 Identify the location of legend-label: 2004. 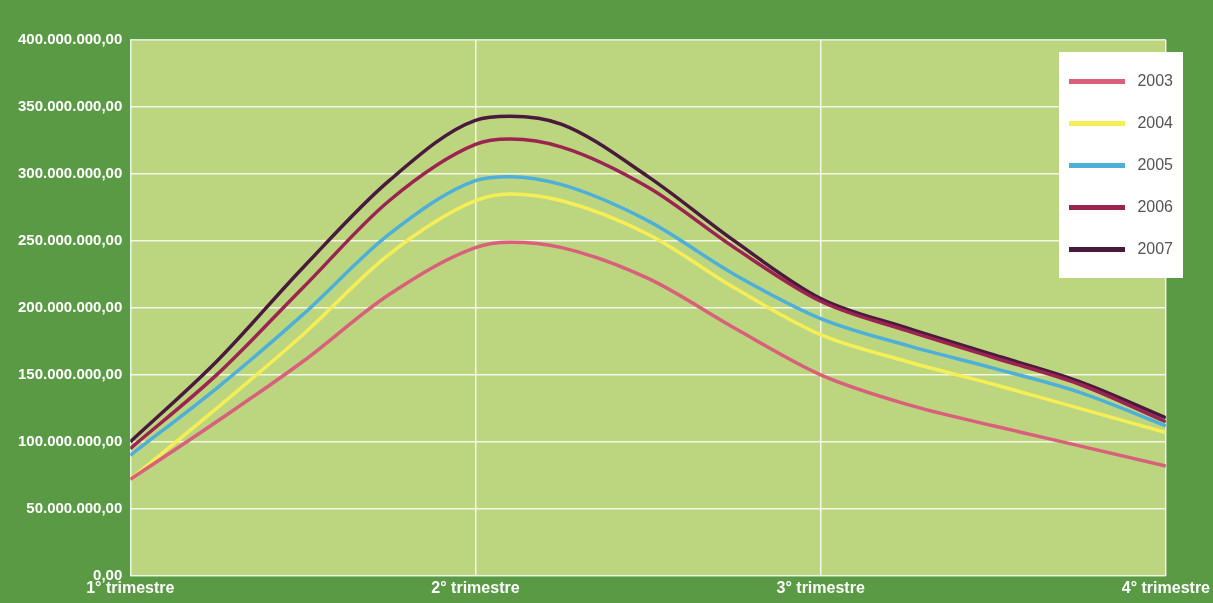
(1155, 123).